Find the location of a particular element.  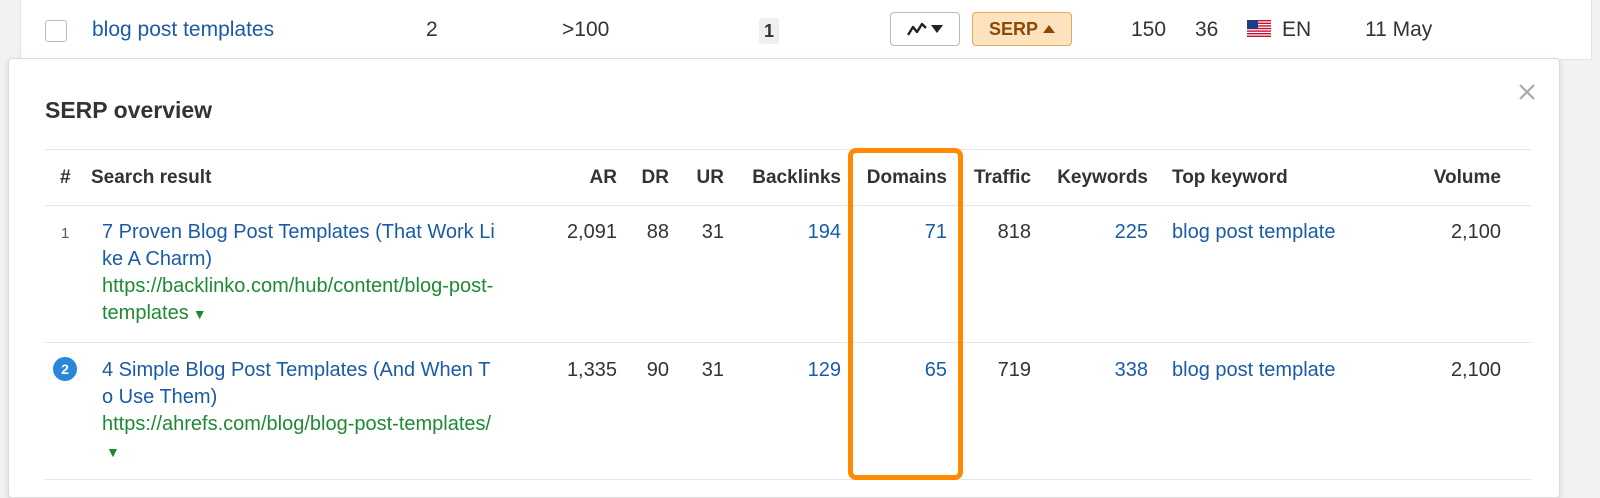

result-domains-link: 71 is located at coordinates (935, 232).